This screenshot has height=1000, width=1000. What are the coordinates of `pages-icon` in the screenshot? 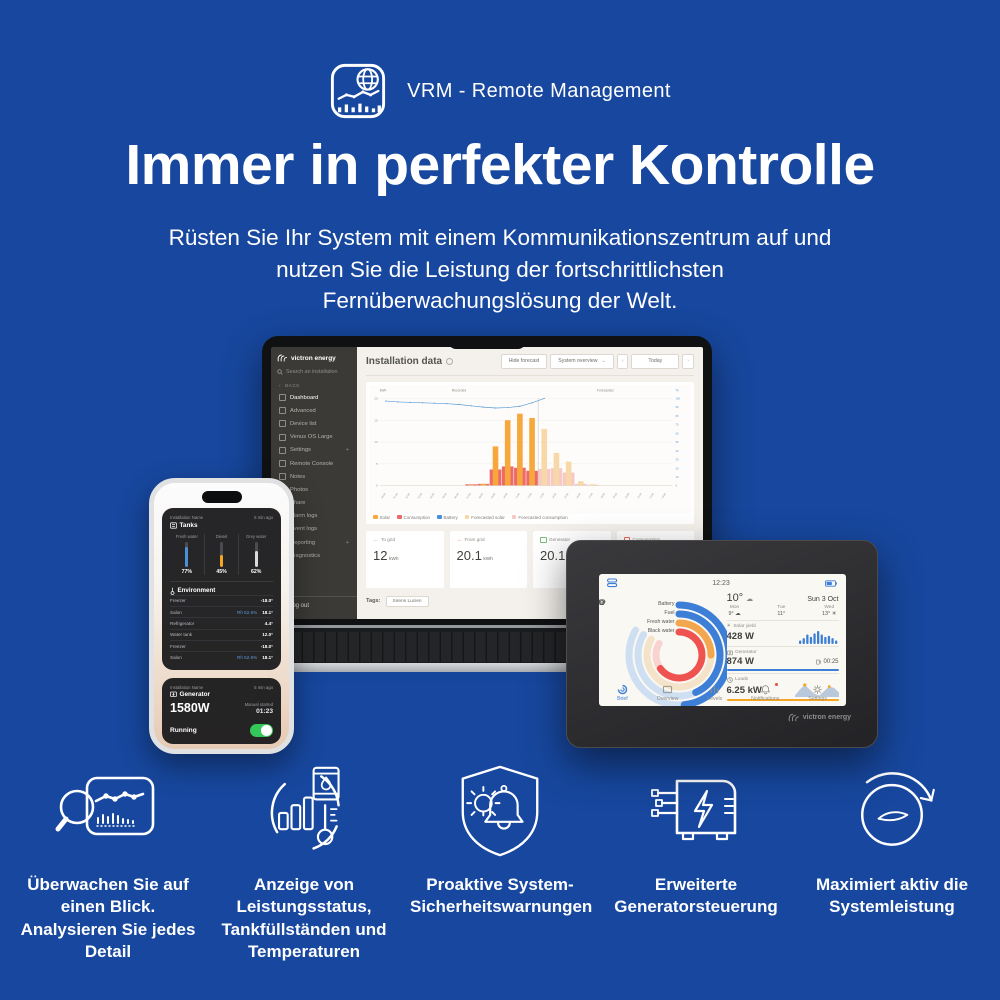 It's located at (612, 583).